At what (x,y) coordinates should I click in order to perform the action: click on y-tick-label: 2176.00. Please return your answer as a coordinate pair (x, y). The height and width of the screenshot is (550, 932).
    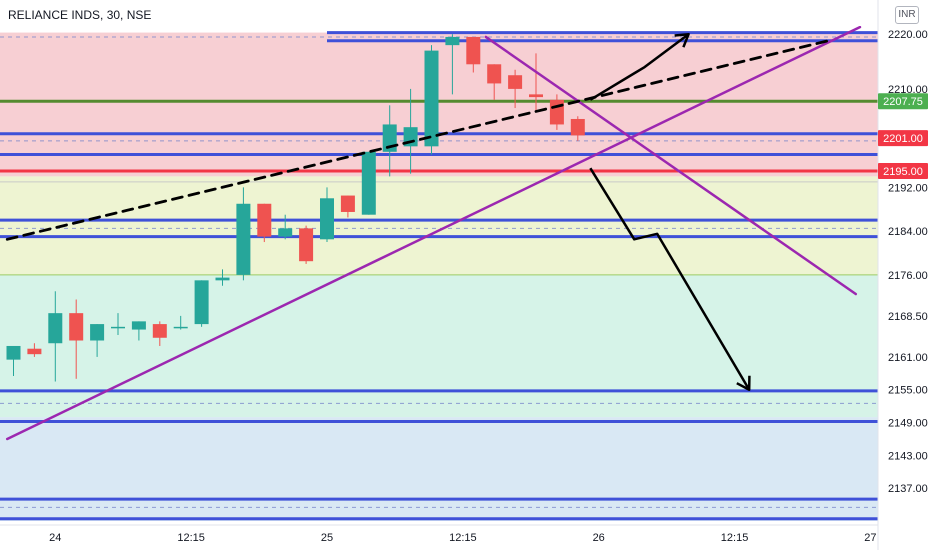
    Looking at the image, I should click on (908, 276).